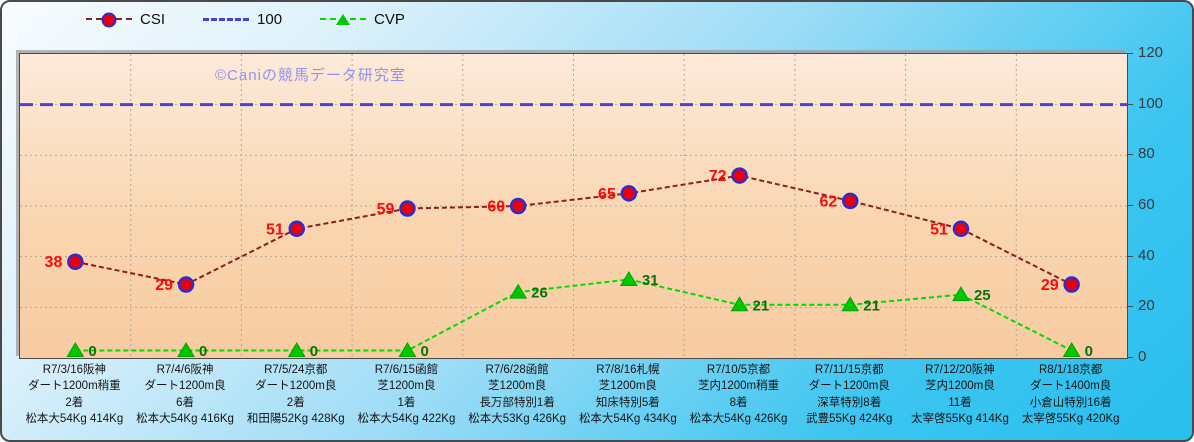 The height and width of the screenshot is (442, 1194). I want to click on legend-item-cvp: CVP, so click(362, 19).